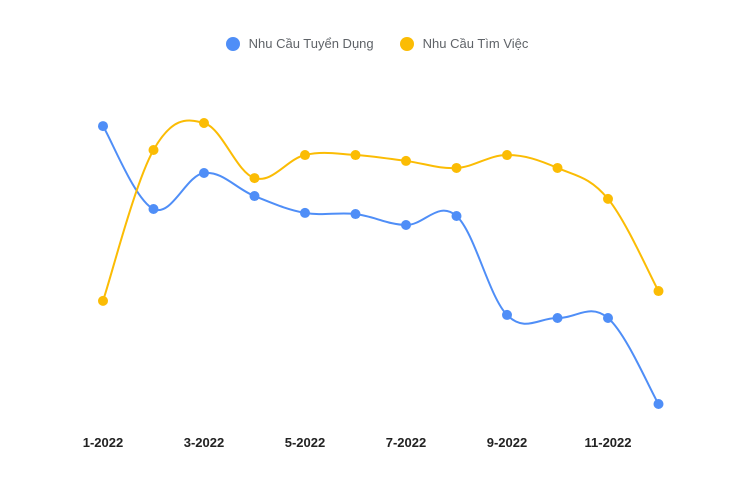 Image resolution: width=754 pixels, height=485 pixels. Describe the element at coordinates (204, 442) in the screenshot. I see `x-axis-tick-label: 3-2022` at that location.